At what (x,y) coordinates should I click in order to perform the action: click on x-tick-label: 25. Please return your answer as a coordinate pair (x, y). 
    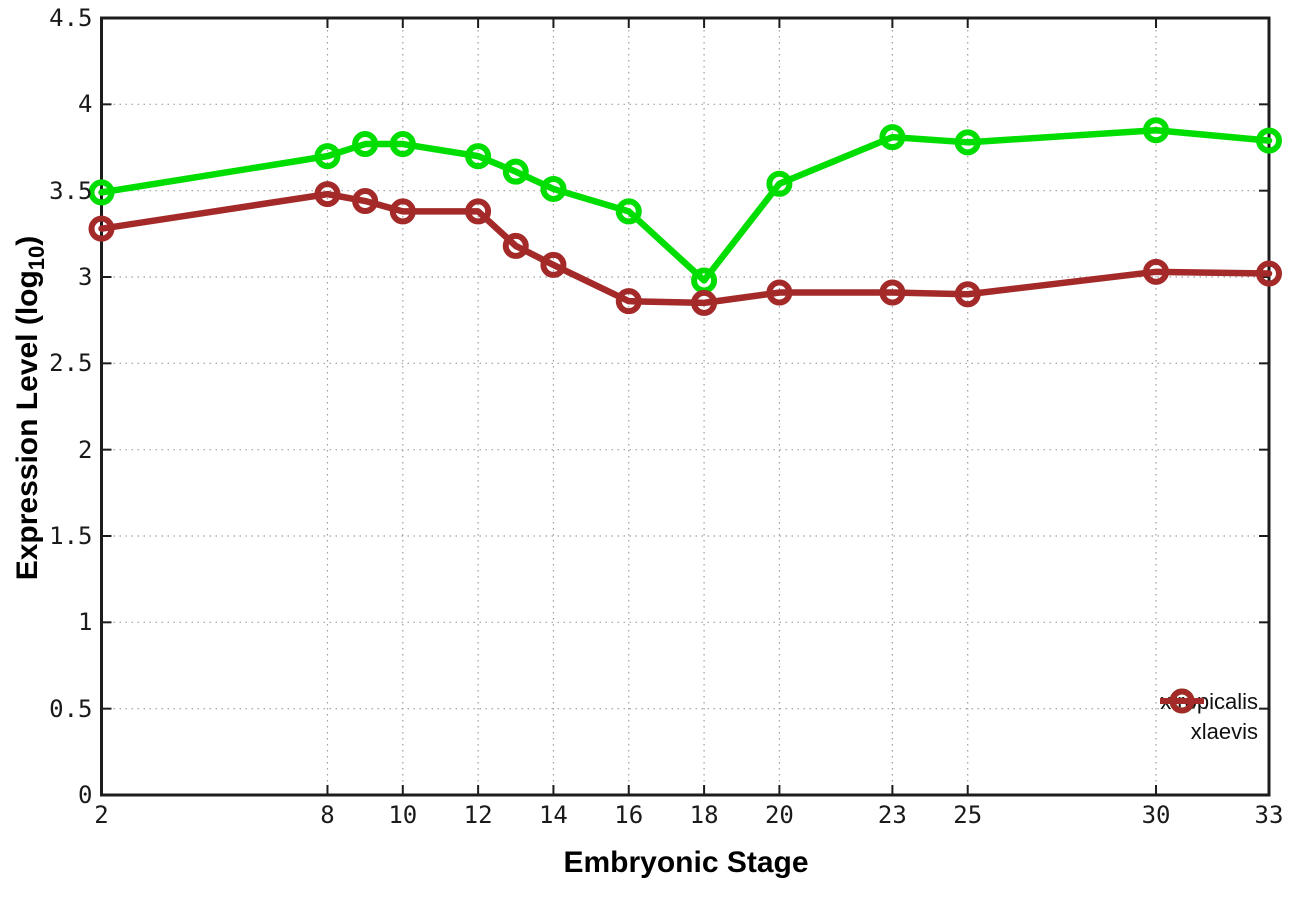
    Looking at the image, I should click on (968, 815).